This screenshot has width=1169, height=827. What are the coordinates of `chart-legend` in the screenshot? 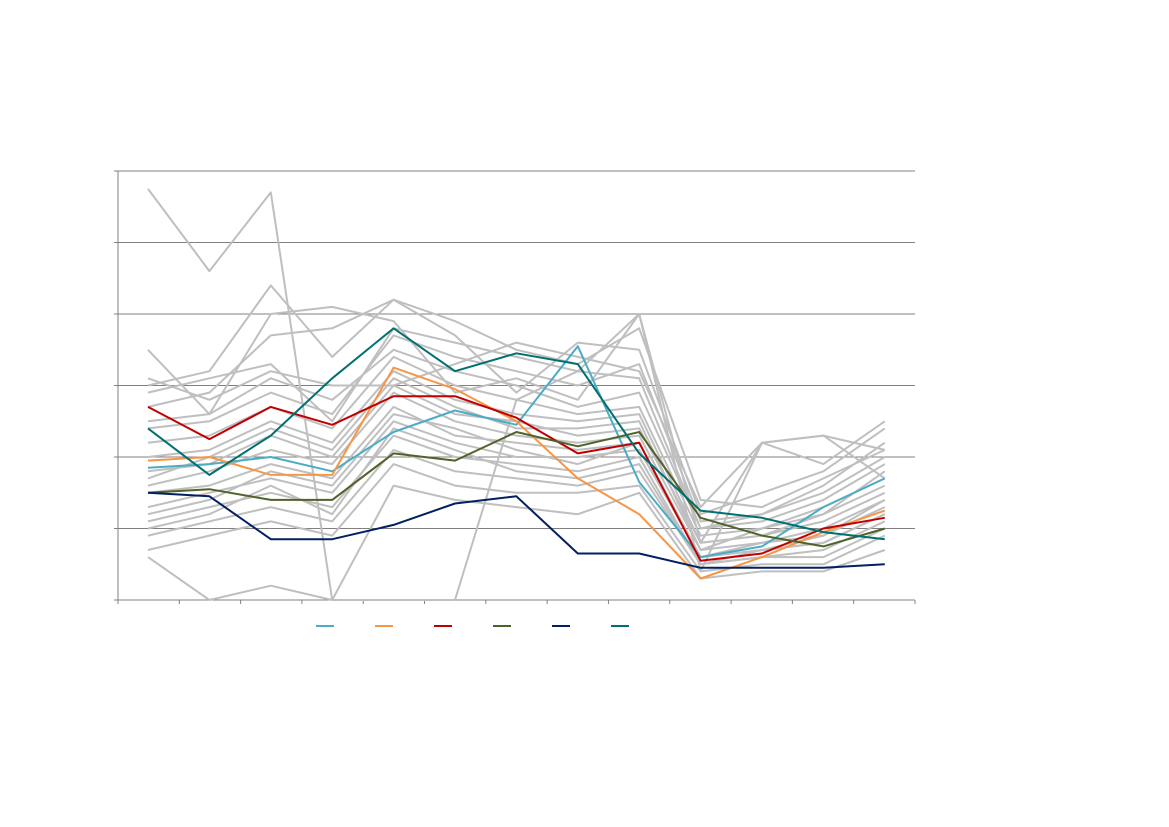 It's located at (493, 626).